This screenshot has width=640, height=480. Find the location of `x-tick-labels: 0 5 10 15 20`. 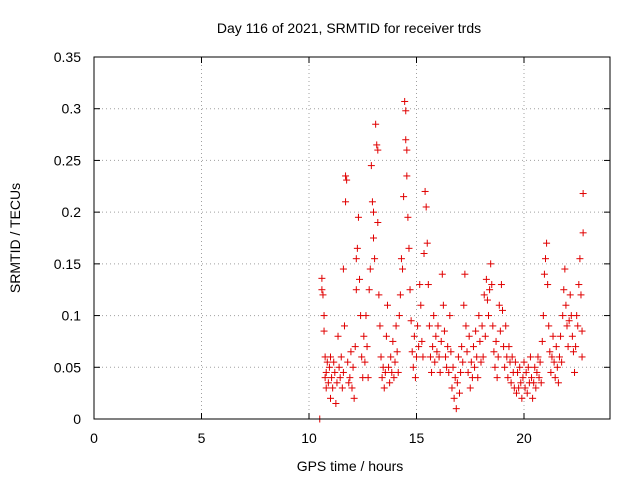

x-tick-labels: 0 5 10 15 20 is located at coordinates (311, 438).